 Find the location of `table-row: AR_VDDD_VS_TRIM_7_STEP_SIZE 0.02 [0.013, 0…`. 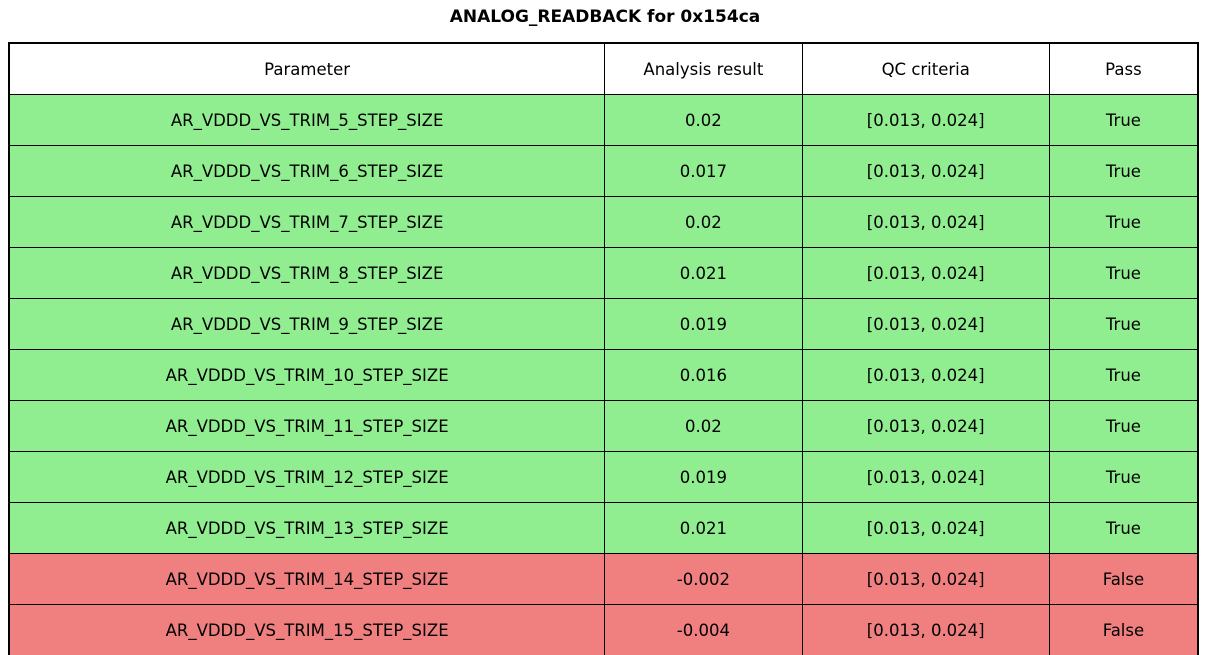

table-row: AR_VDDD_VS_TRIM_7_STEP_SIZE 0.02 [0.013, 0… is located at coordinates (603, 222).